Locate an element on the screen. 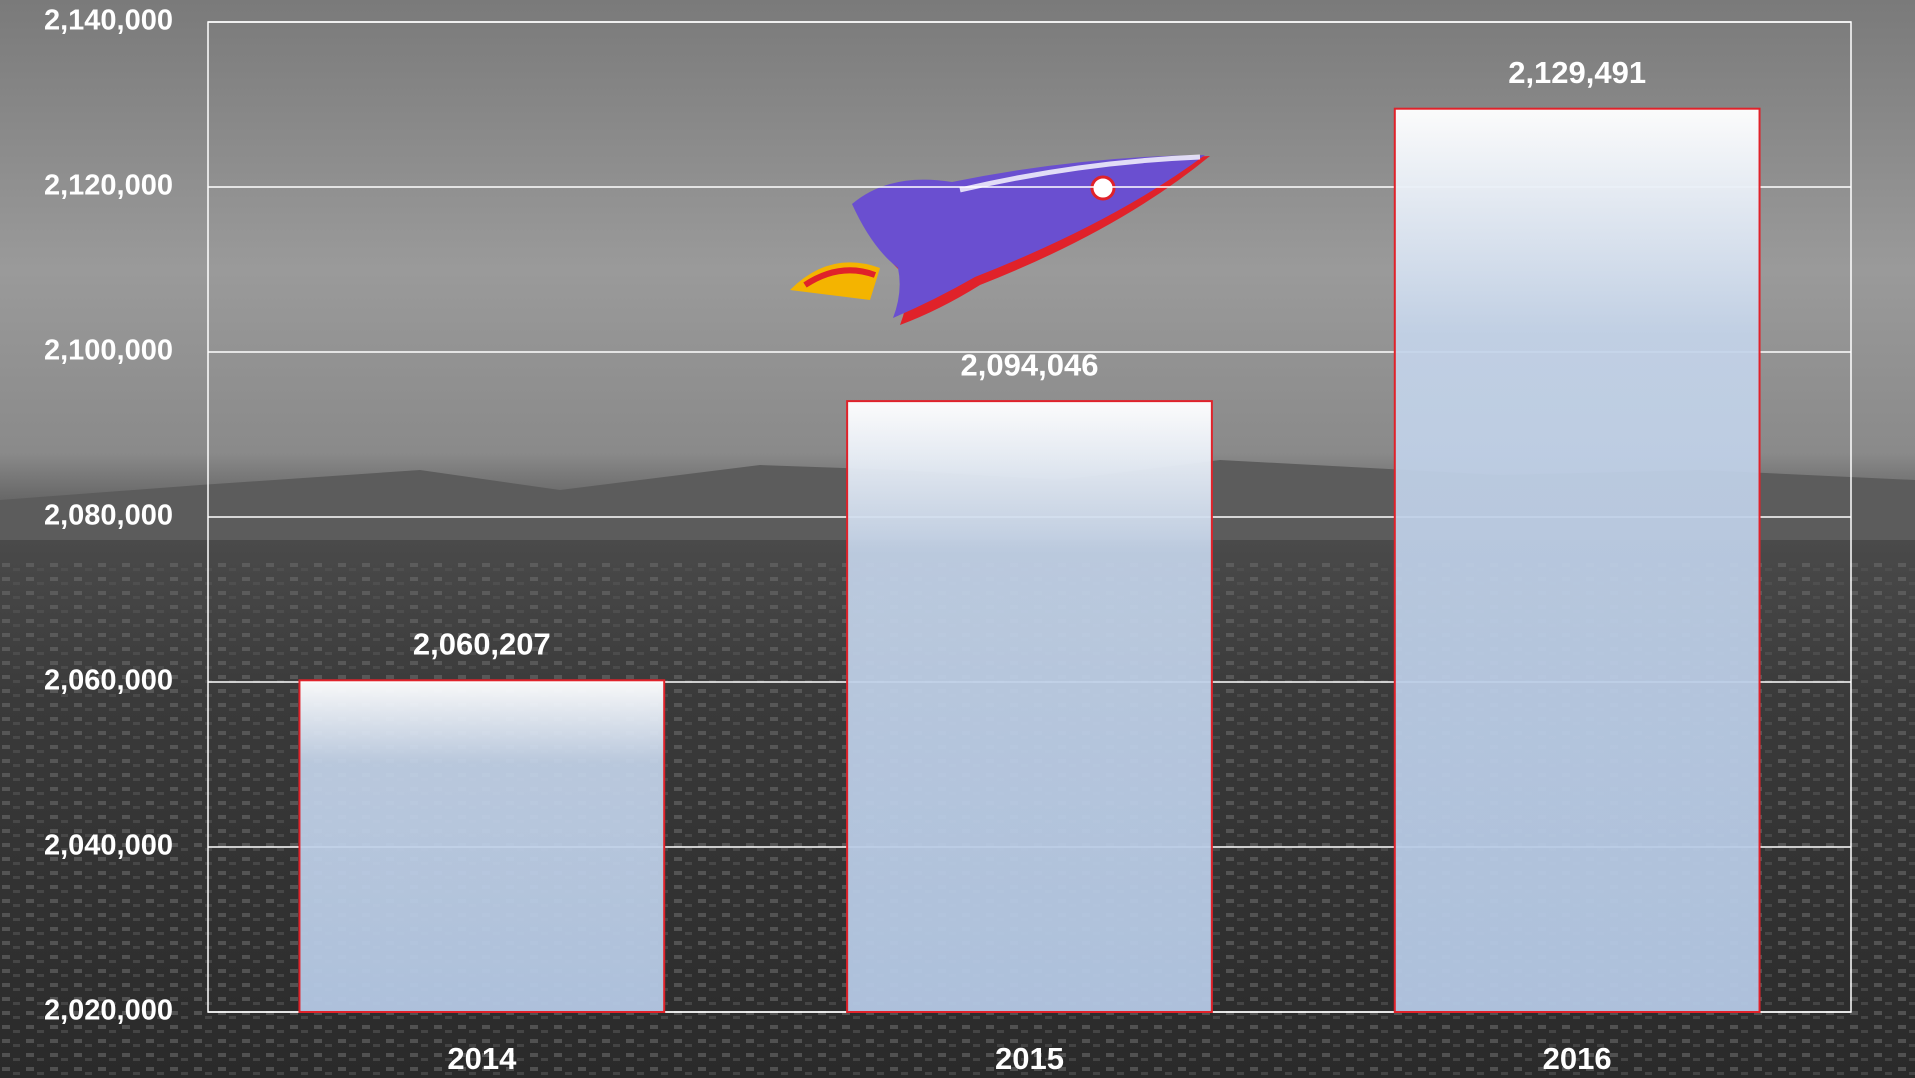 The image size is (1915, 1078). y-tick-label: 2,120,000 is located at coordinates (108, 186).